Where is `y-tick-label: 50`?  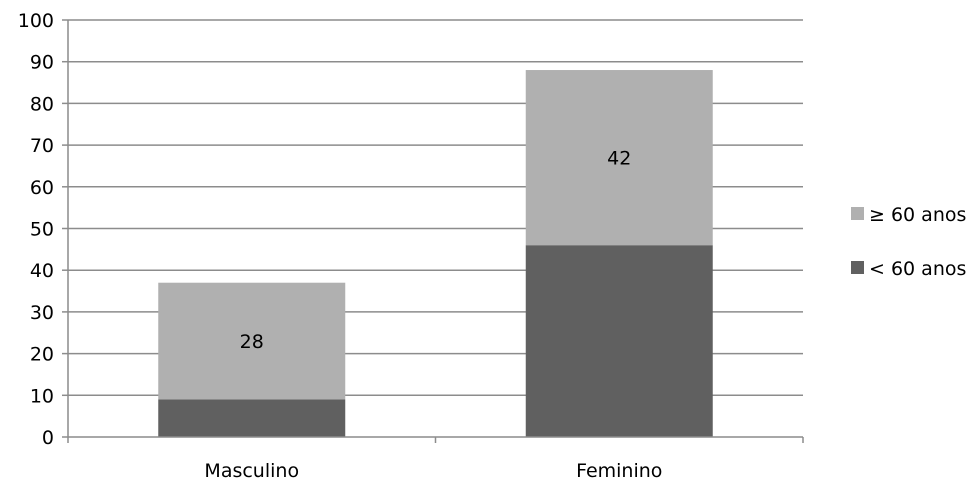 y-tick-label: 50 is located at coordinates (42, 230).